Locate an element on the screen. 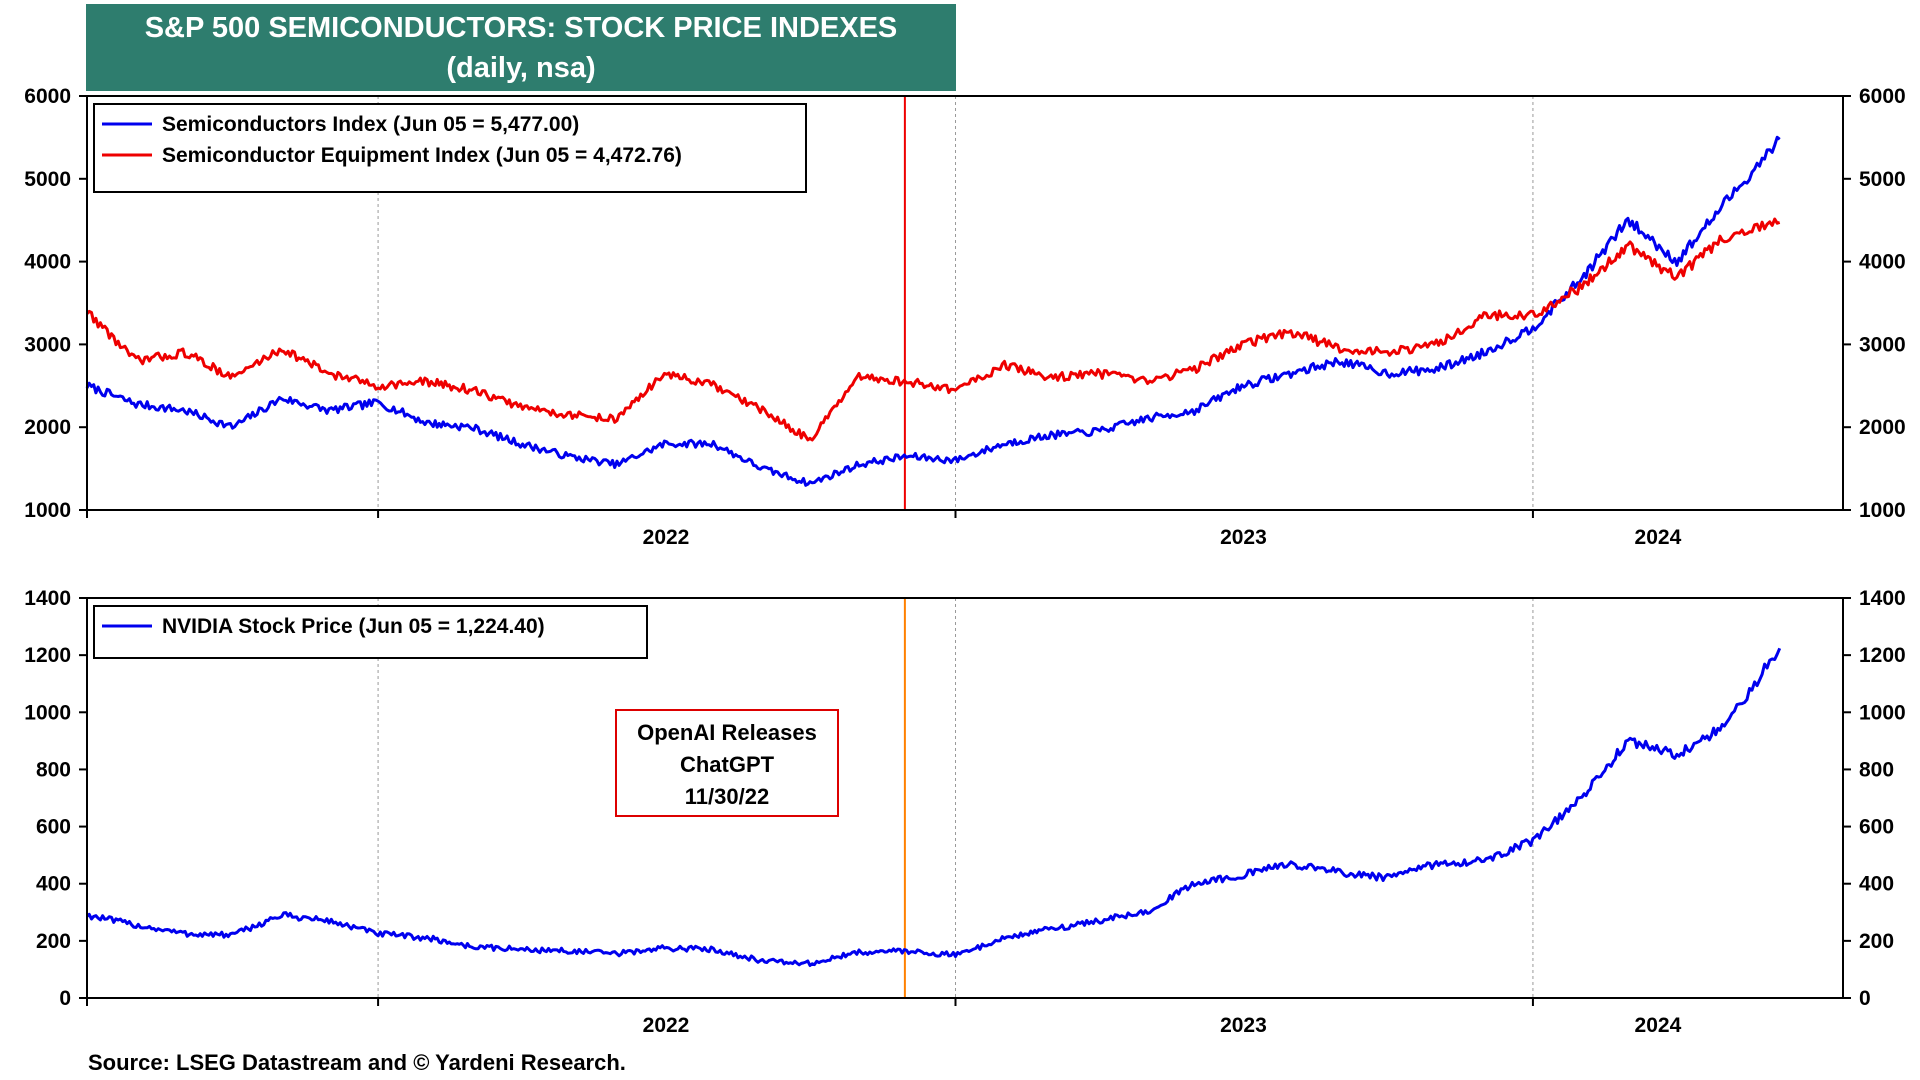  chatgpt-annotation: OpenAI Releases ChatGPT 11/30/22 is located at coordinates (727, 763).